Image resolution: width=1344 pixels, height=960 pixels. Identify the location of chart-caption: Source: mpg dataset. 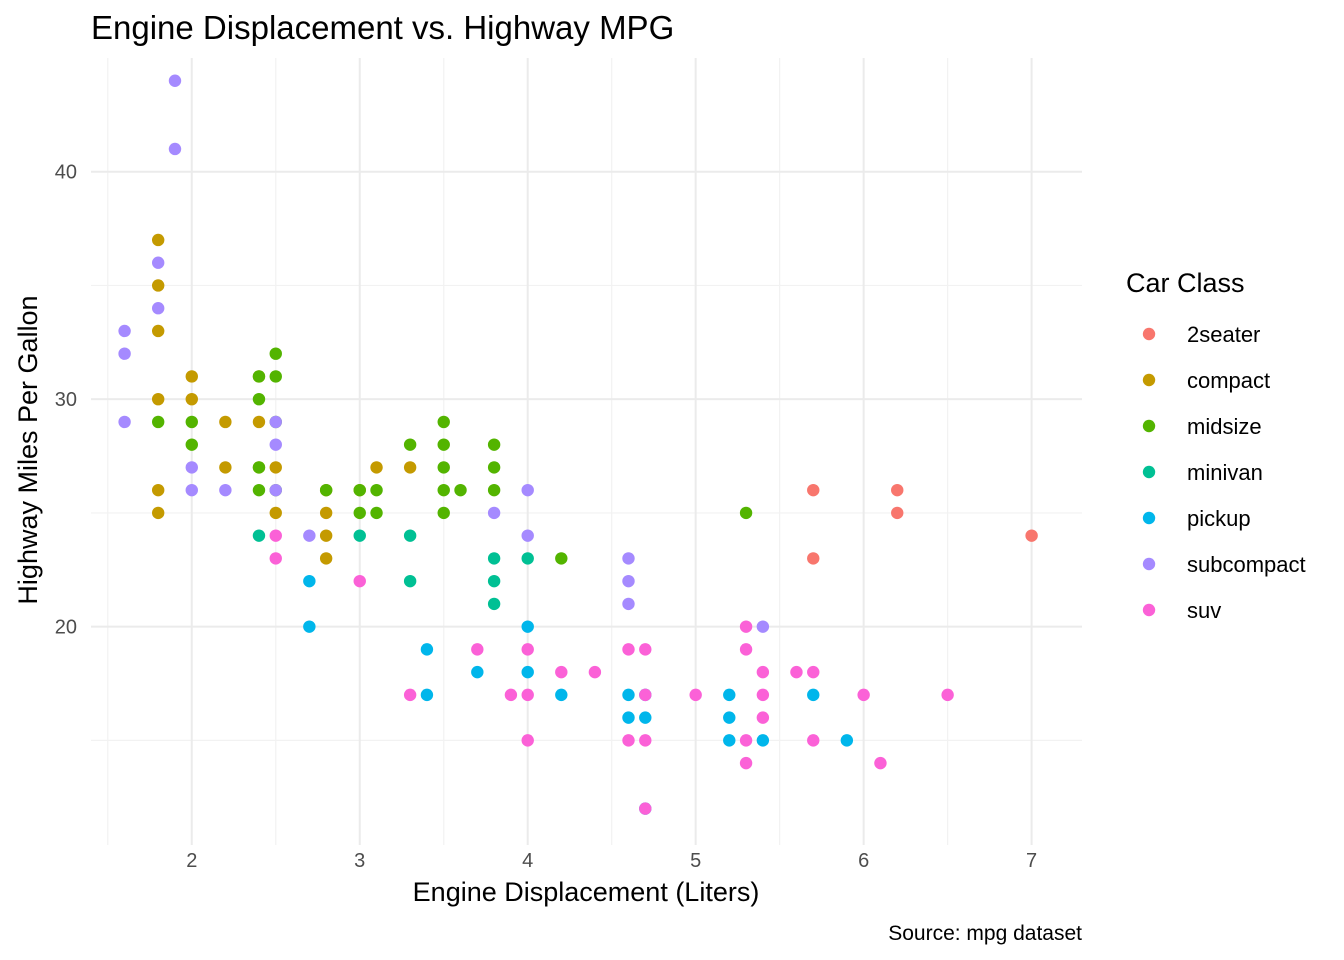
(985, 933).